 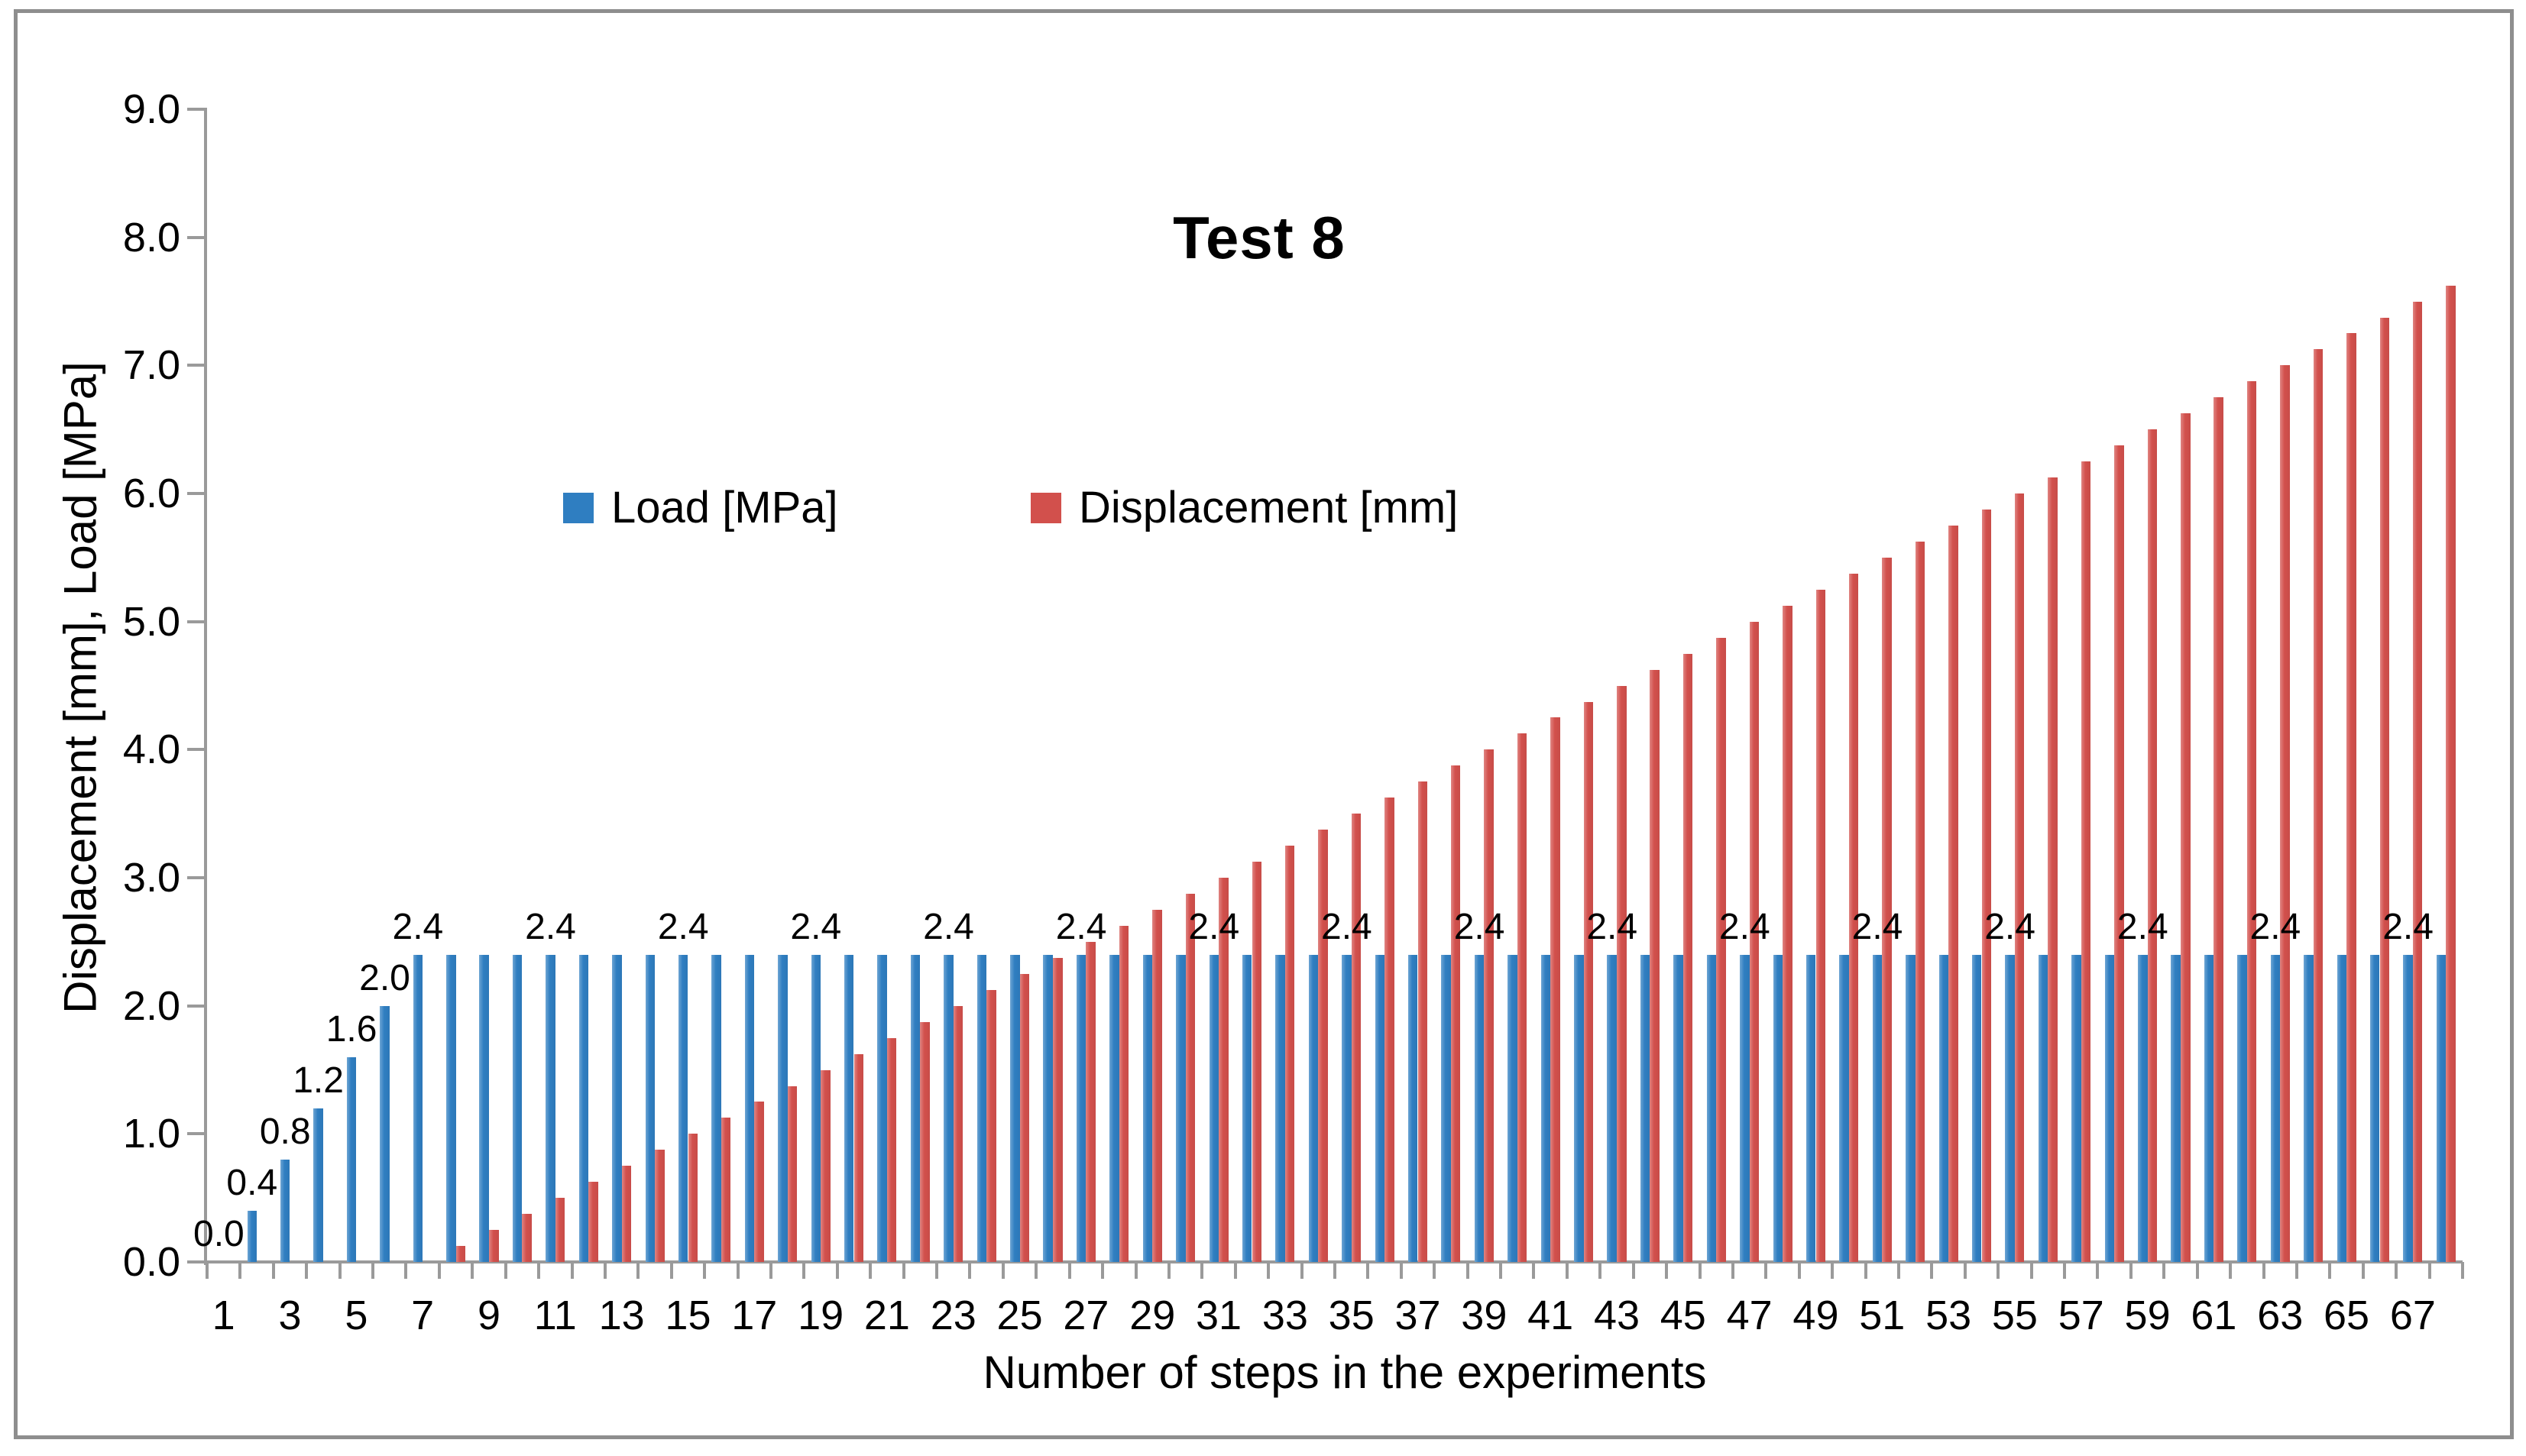 I want to click on data-label: 0.8, so click(x=285, y=1131).